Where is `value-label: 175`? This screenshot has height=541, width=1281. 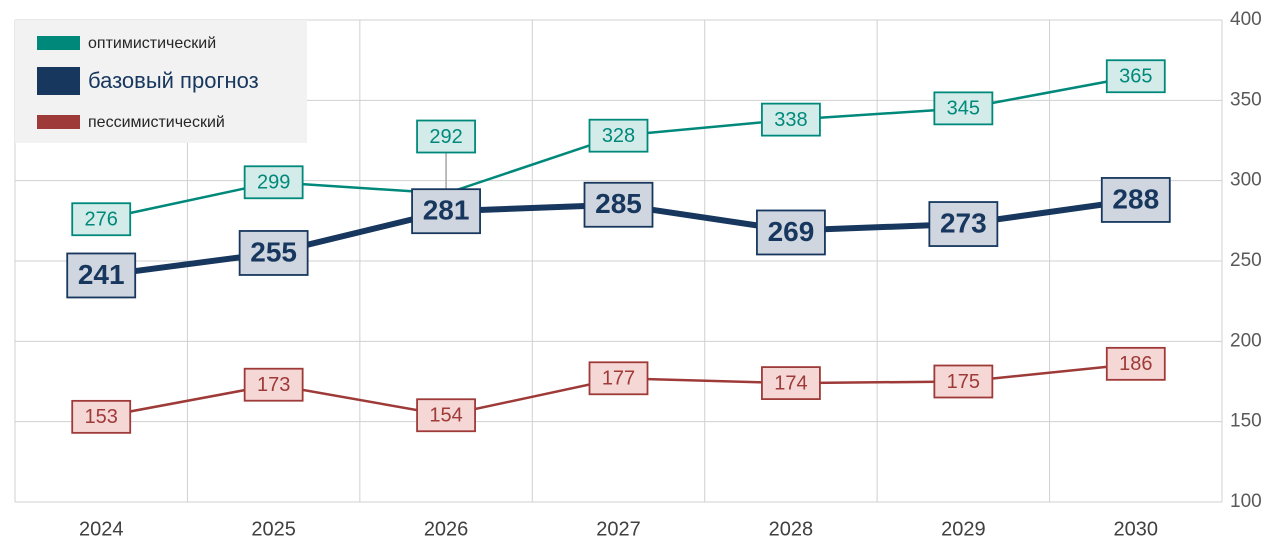
value-label: 175 is located at coordinates (963, 382).